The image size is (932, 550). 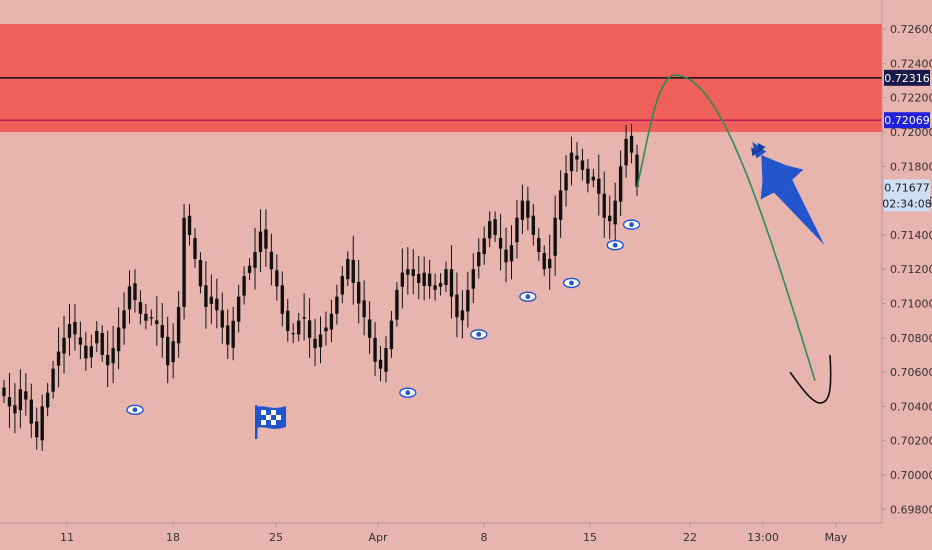 What do you see at coordinates (907, 195) in the screenshot?
I see `price-tag-current: 0.71677 02:34:08` at bounding box center [907, 195].